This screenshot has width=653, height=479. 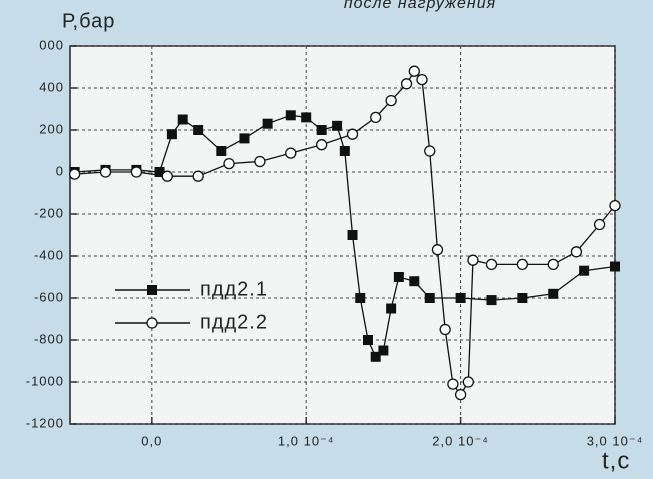 I want to click on y-tick-label: -800, so click(x=49, y=338).